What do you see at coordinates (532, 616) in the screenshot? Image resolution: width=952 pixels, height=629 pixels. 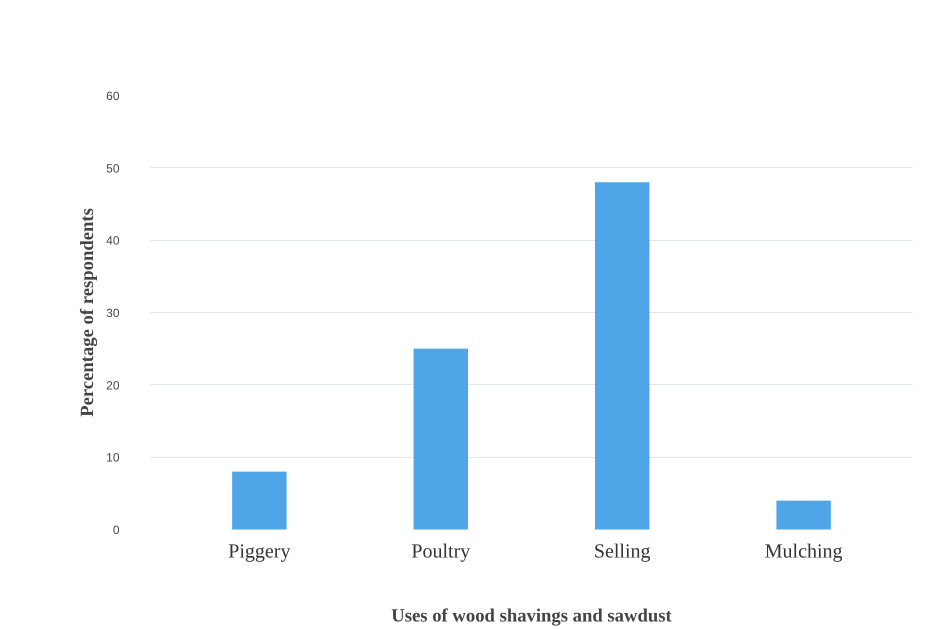 I see `x-axis-title: Uses of wood shavings and sawdust` at bounding box center [532, 616].